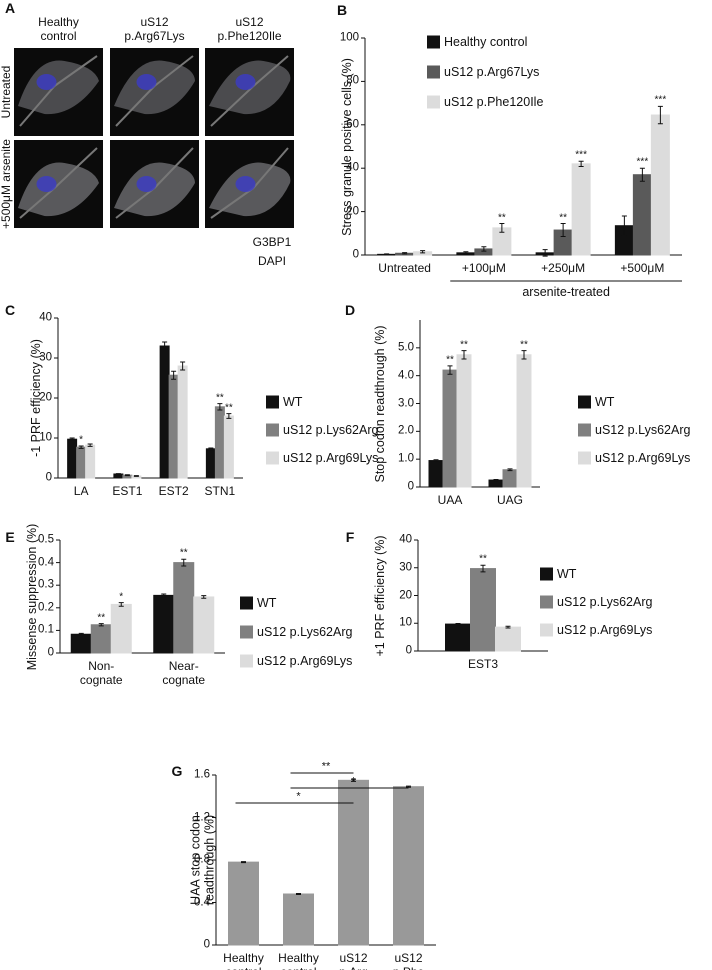 This screenshot has height=970, width=712. Describe the element at coordinates (643, 429) in the screenshot. I see `legend-label: uS12 p.Lys62Arg` at that location.